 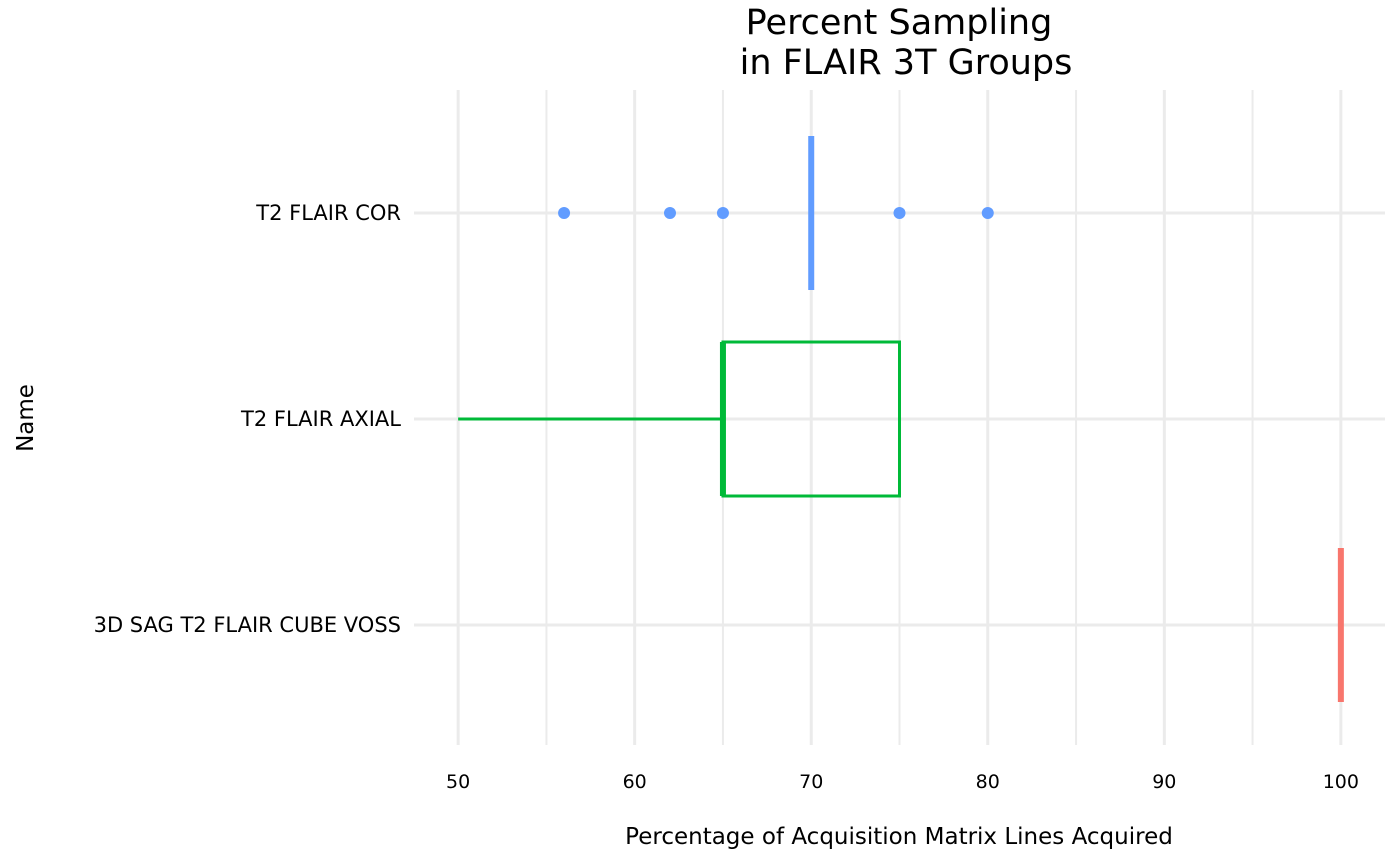 What do you see at coordinates (320, 419) in the screenshot?
I see `category-label-1: T2 FLAIR AXIAL` at bounding box center [320, 419].